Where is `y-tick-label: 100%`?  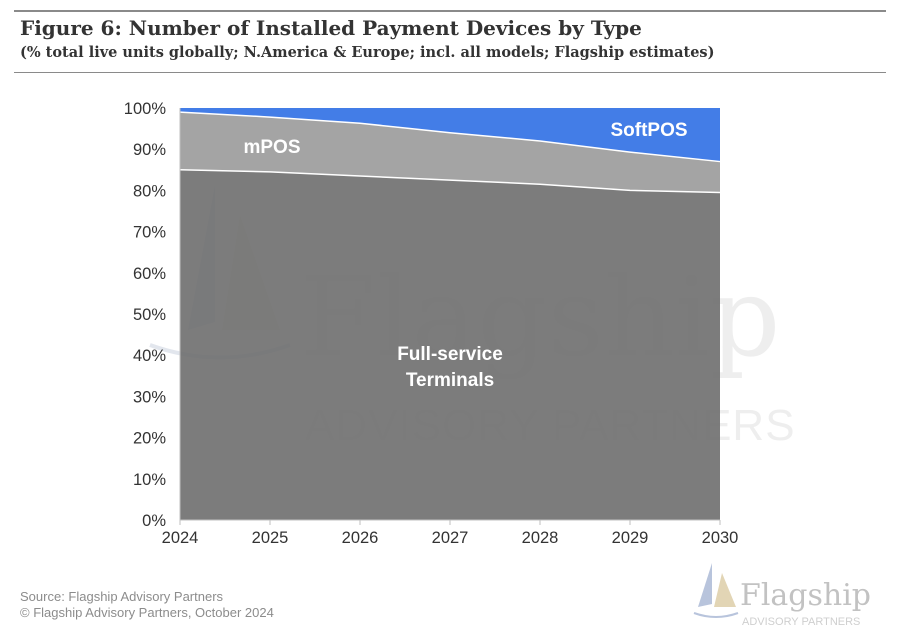
y-tick-label: 100% is located at coordinates (145, 109).